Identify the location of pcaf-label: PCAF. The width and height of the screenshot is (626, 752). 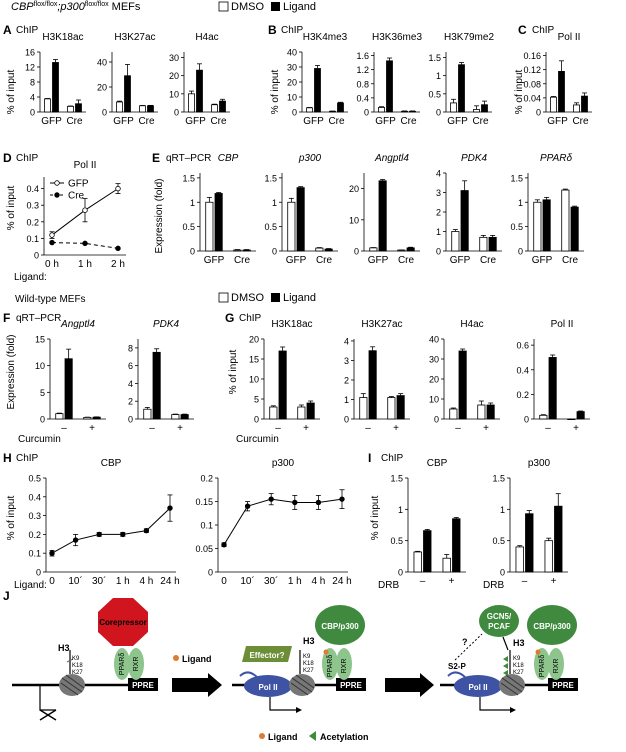
(499, 626).